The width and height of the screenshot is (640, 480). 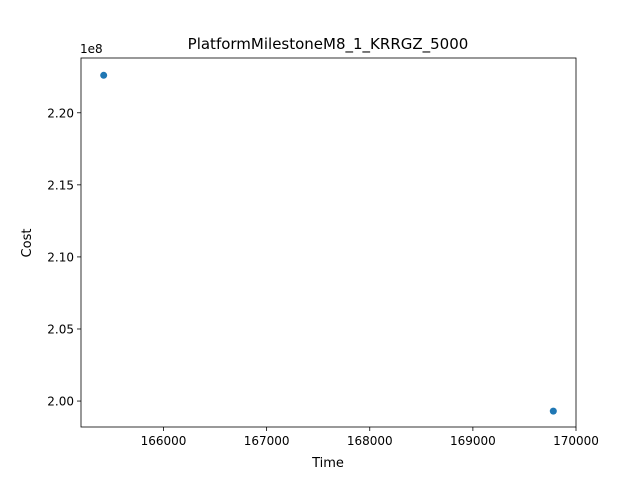 What do you see at coordinates (60, 402) in the screenshot?
I see `y-tick-label: 2.00` at bounding box center [60, 402].